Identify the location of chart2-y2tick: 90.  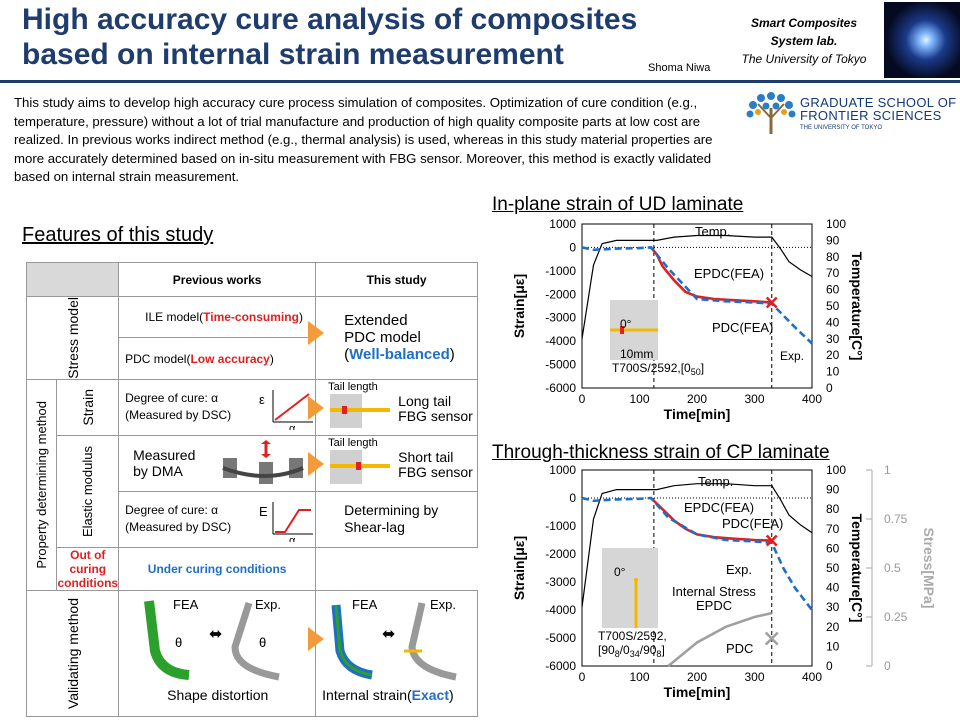
(833, 490).